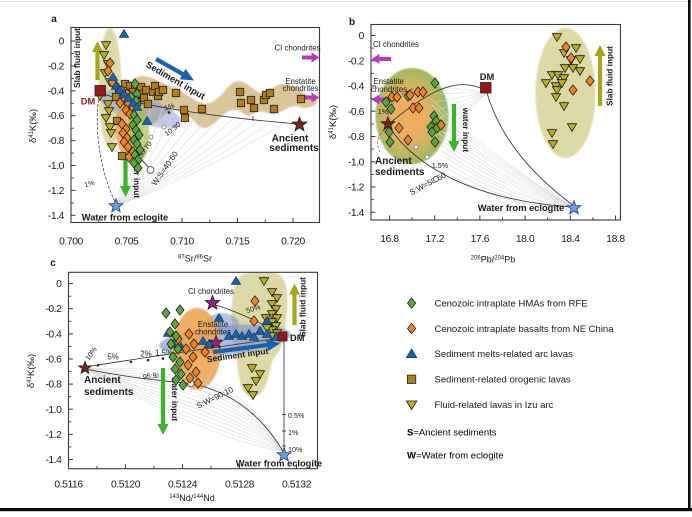  Describe the element at coordinates (452, 433) in the screenshot. I see `svg-text: S=Ancient sediments` at that location.